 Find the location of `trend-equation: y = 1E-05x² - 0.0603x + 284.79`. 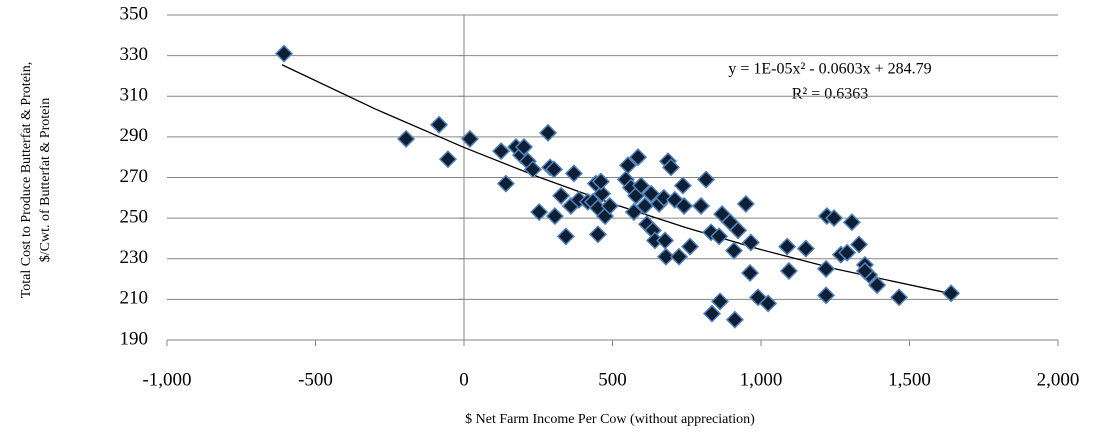

trend-equation: y = 1E-05x² - 0.0603x + 284.79 is located at coordinates (829, 69).